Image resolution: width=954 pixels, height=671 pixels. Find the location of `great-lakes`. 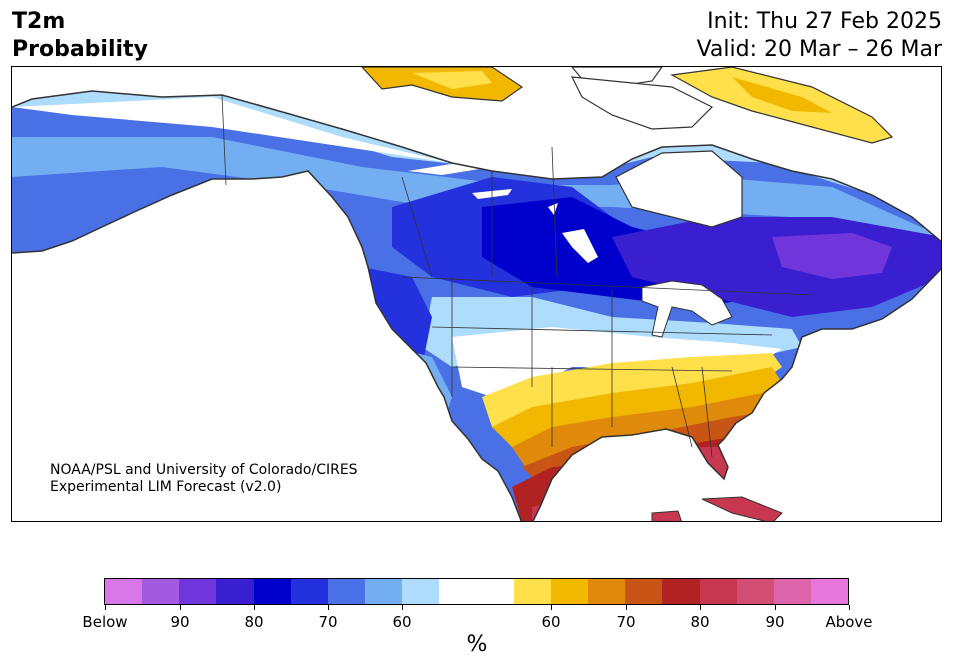

great-lakes is located at coordinates (687, 309).